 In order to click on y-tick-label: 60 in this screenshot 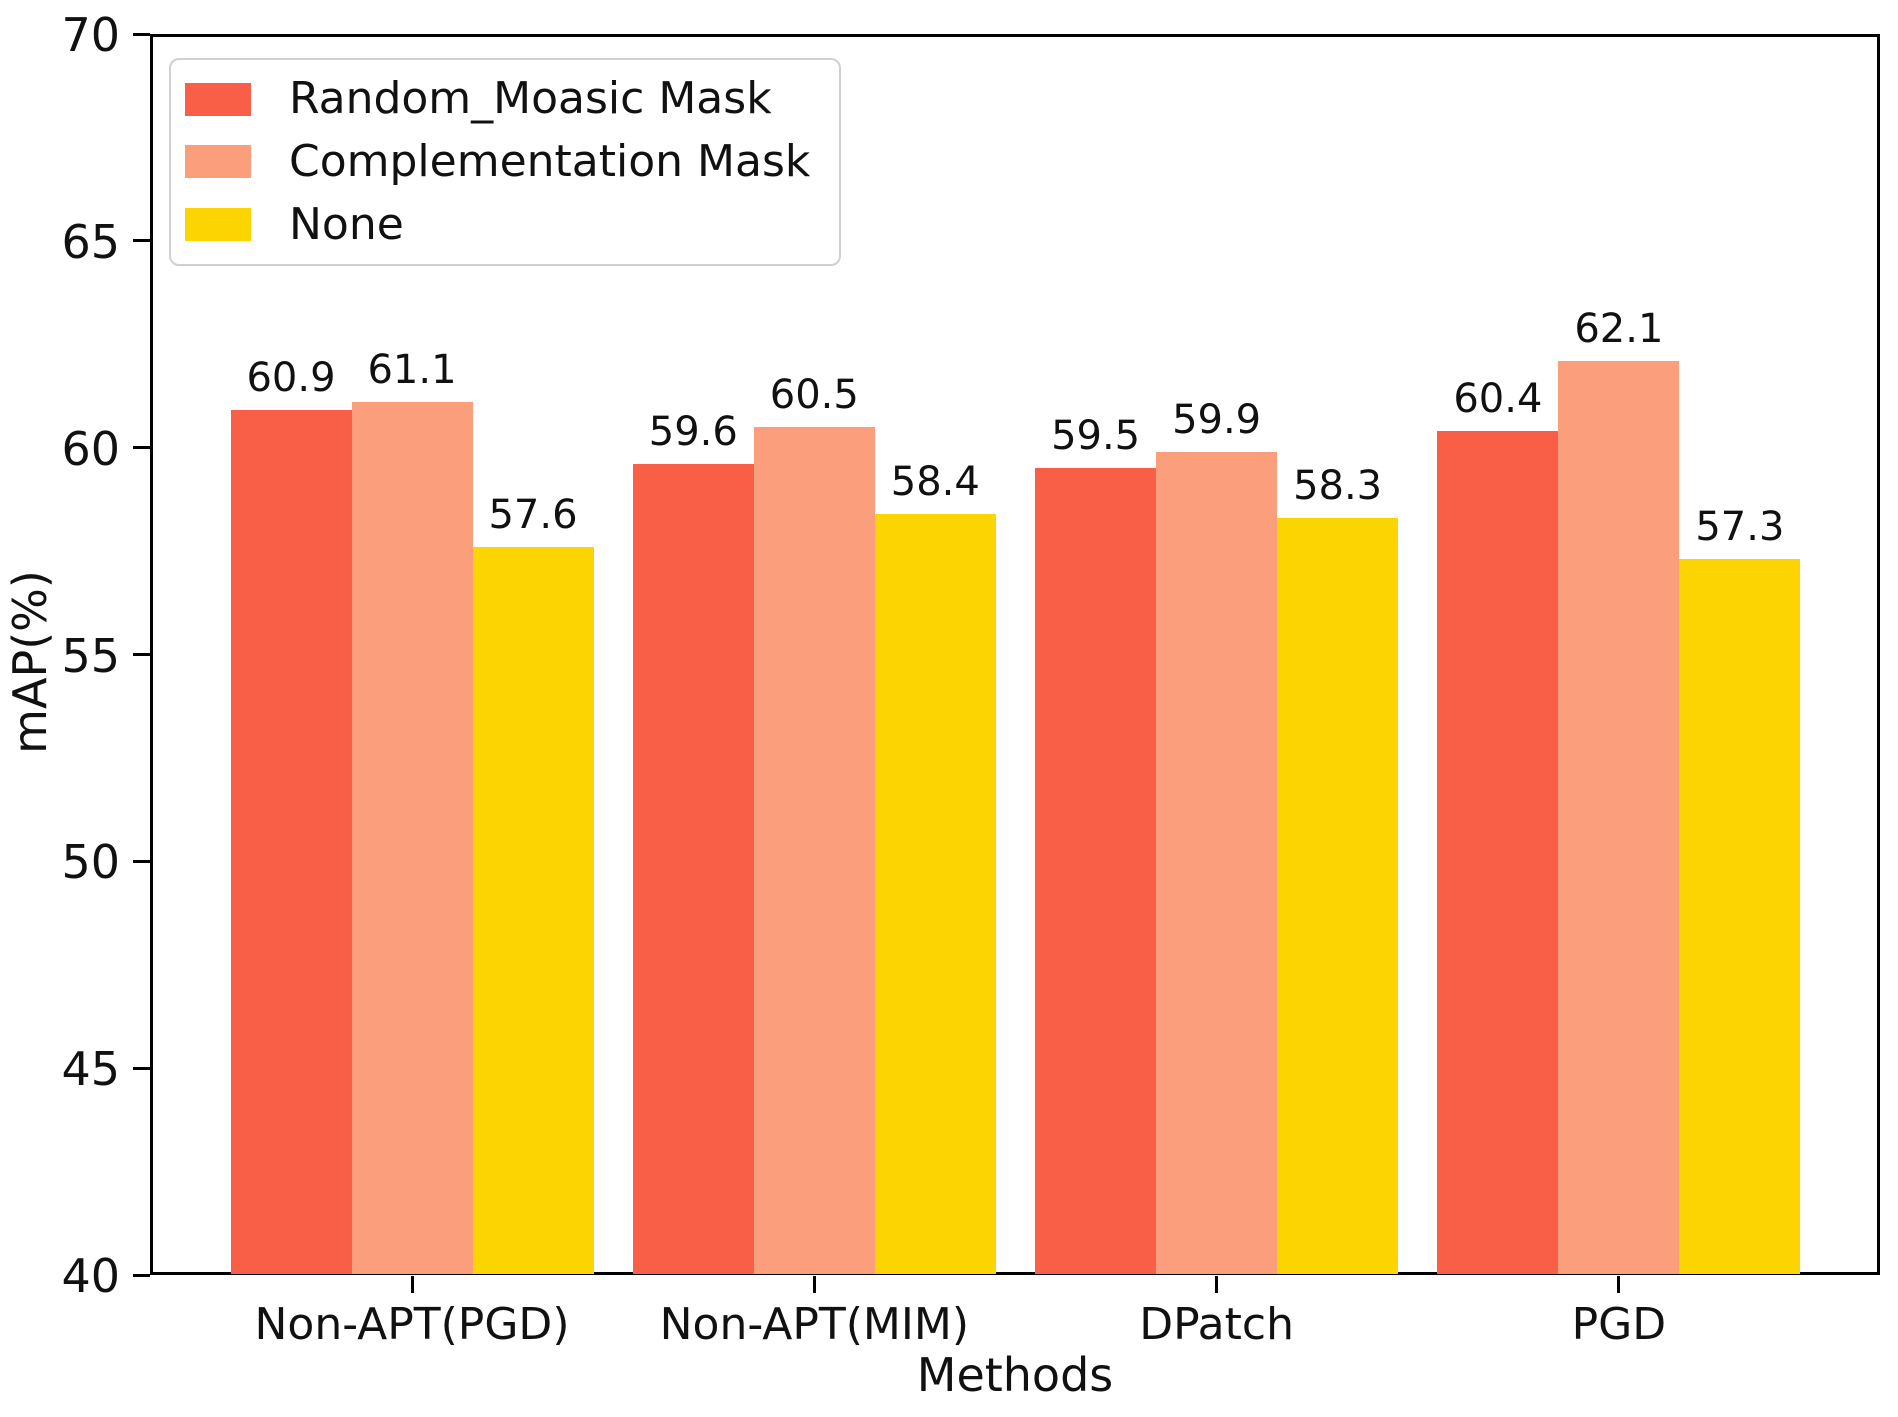, I will do `click(90, 448)`.